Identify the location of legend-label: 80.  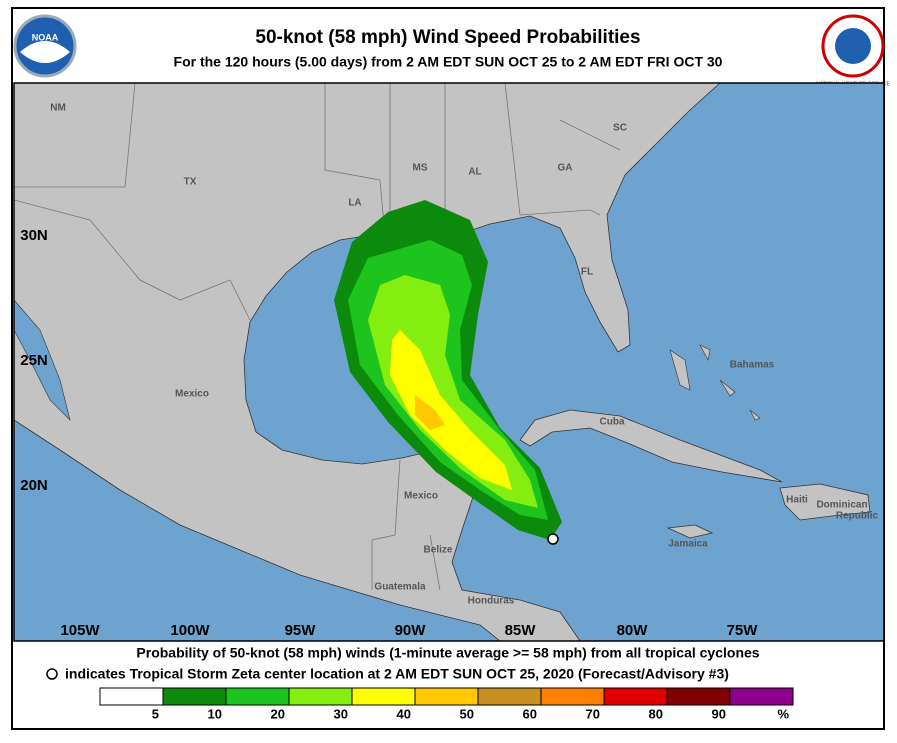
(656, 713).